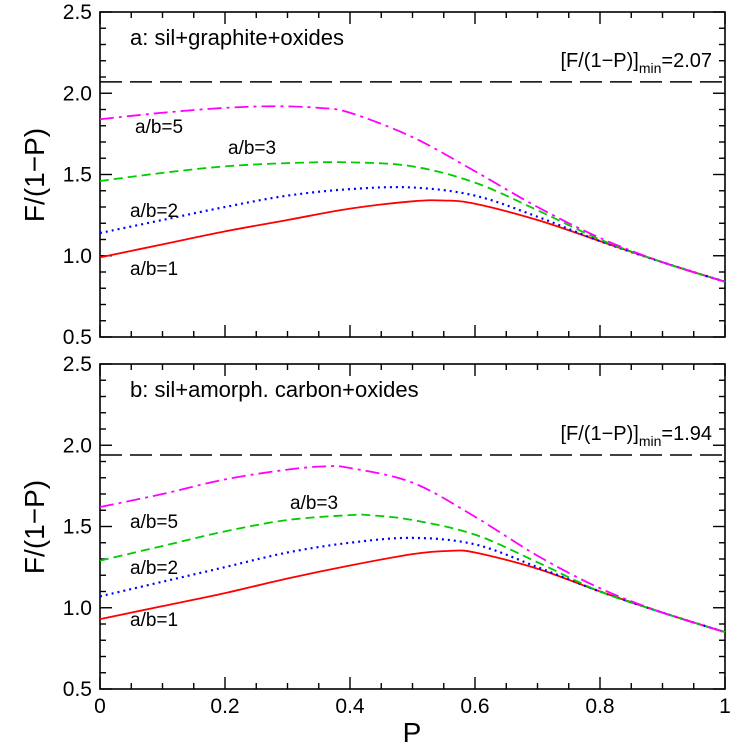  What do you see at coordinates (314, 503) in the screenshot?
I see `panel-b-label-ab3: a/b=3` at bounding box center [314, 503].